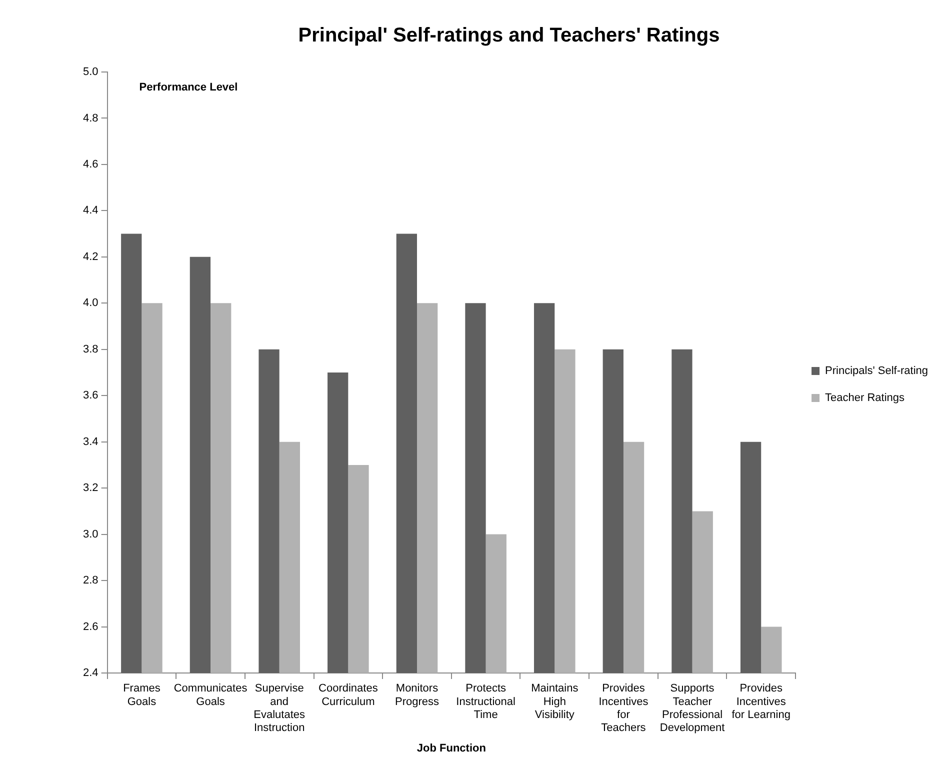 Image resolution: width=943 pixels, height=769 pixels. Describe the element at coordinates (692, 708) in the screenshot. I see `x-tick-label: Supports Teacher Professional Development` at that location.